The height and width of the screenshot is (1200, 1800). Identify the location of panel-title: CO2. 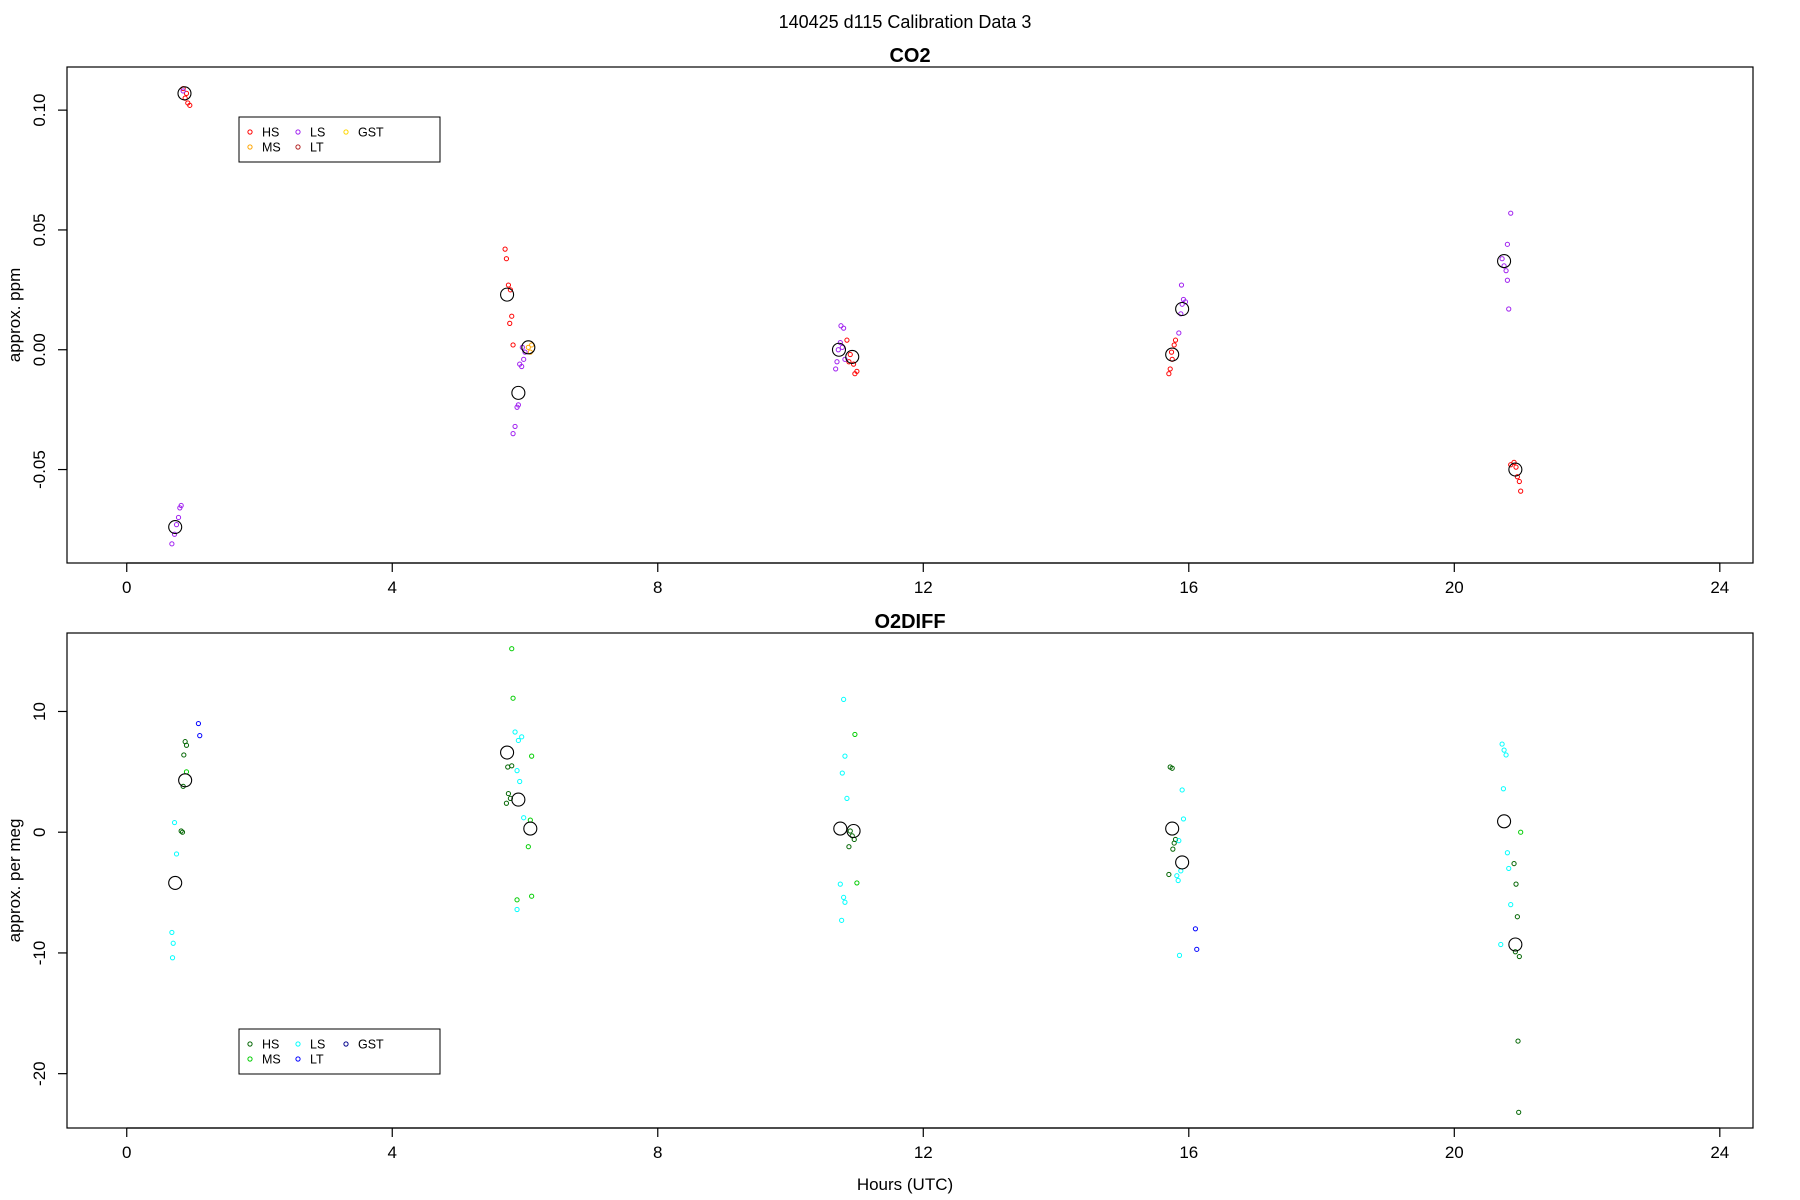
(909, 56).